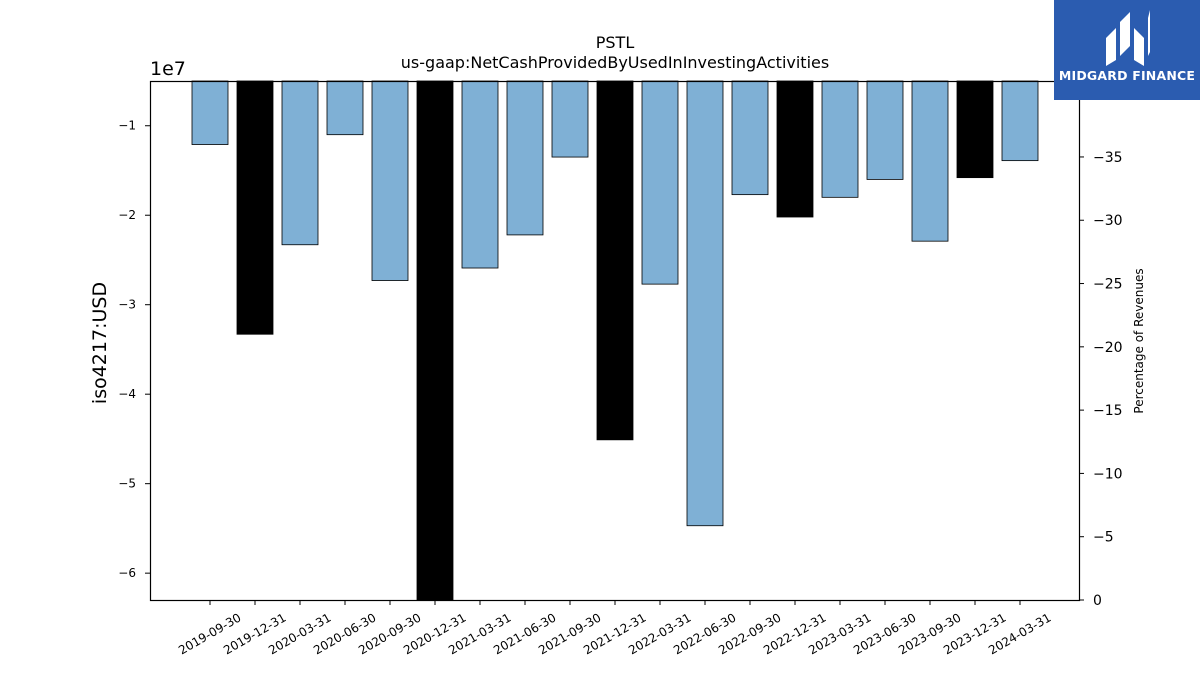 This screenshot has width=1200, height=675. I want to click on midgard-logo-icon, so click(1128, 38).